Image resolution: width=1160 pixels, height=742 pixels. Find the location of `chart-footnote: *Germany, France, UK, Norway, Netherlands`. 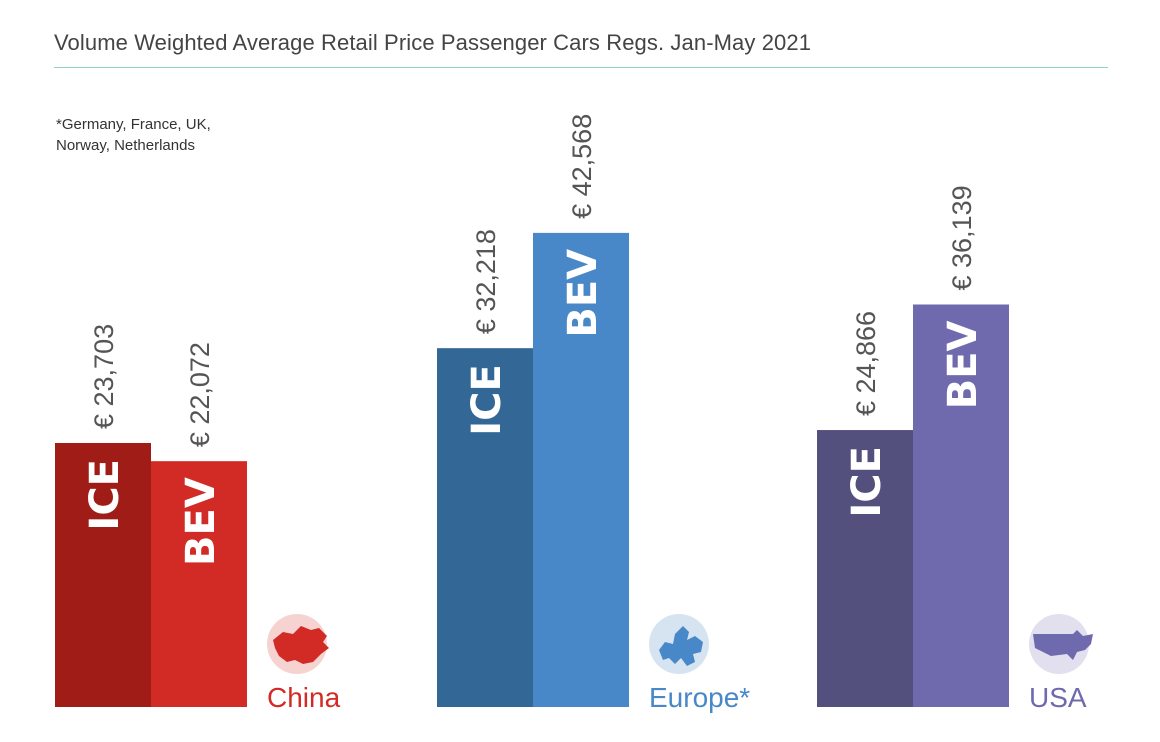

chart-footnote: *Germany, France, UK, Norway, Netherlands is located at coordinates (133, 135).